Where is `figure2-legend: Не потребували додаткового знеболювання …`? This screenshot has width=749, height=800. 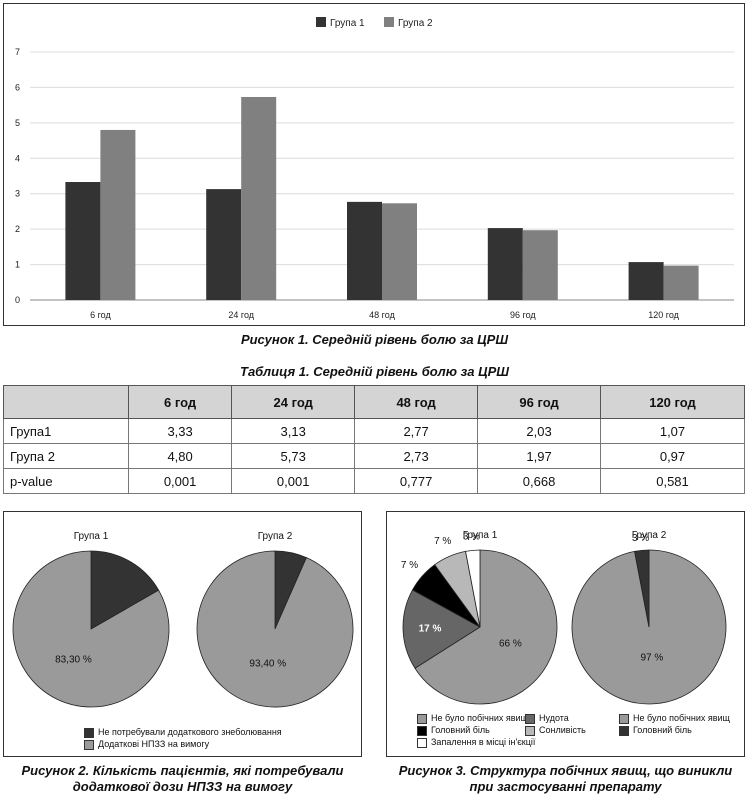 figure2-legend: Не потребували додаткового знеболювання … is located at coordinates (183, 738).